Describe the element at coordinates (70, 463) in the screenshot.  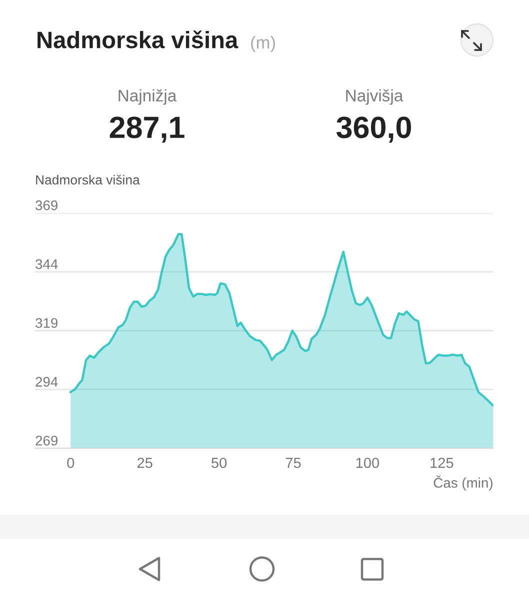
I see `x-tick-label: 0` at that location.